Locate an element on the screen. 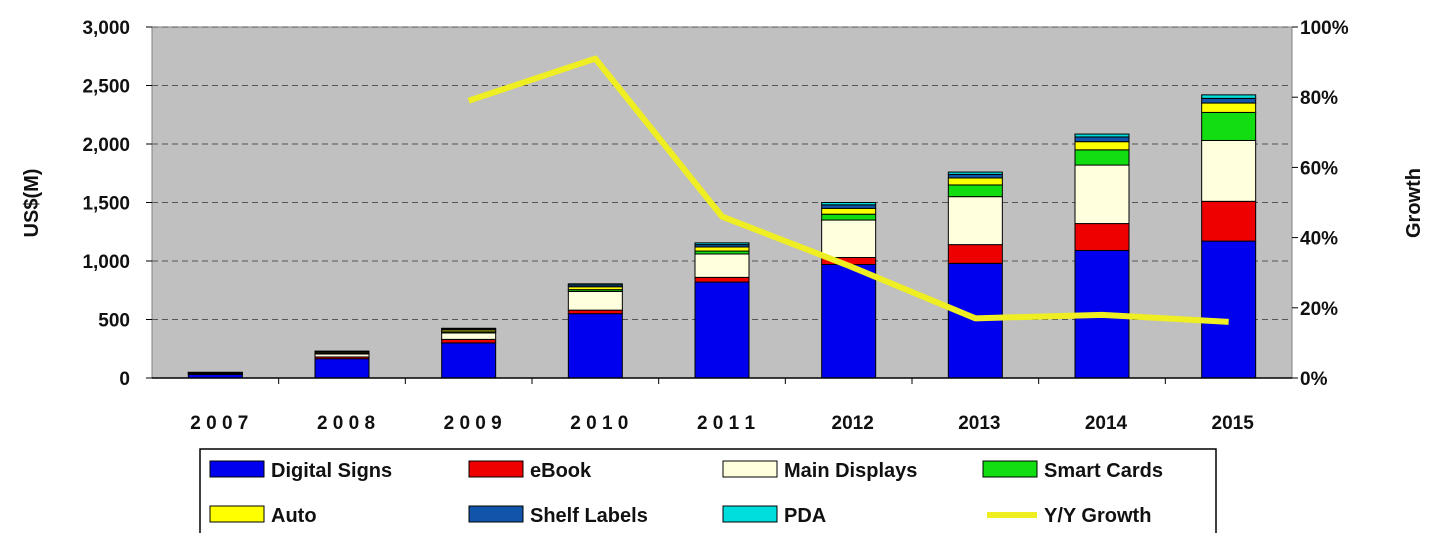 The width and height of the screenshot is (1432, 538). x-tick-label: 2 0 1 0 is located at coordinates (599, 423).